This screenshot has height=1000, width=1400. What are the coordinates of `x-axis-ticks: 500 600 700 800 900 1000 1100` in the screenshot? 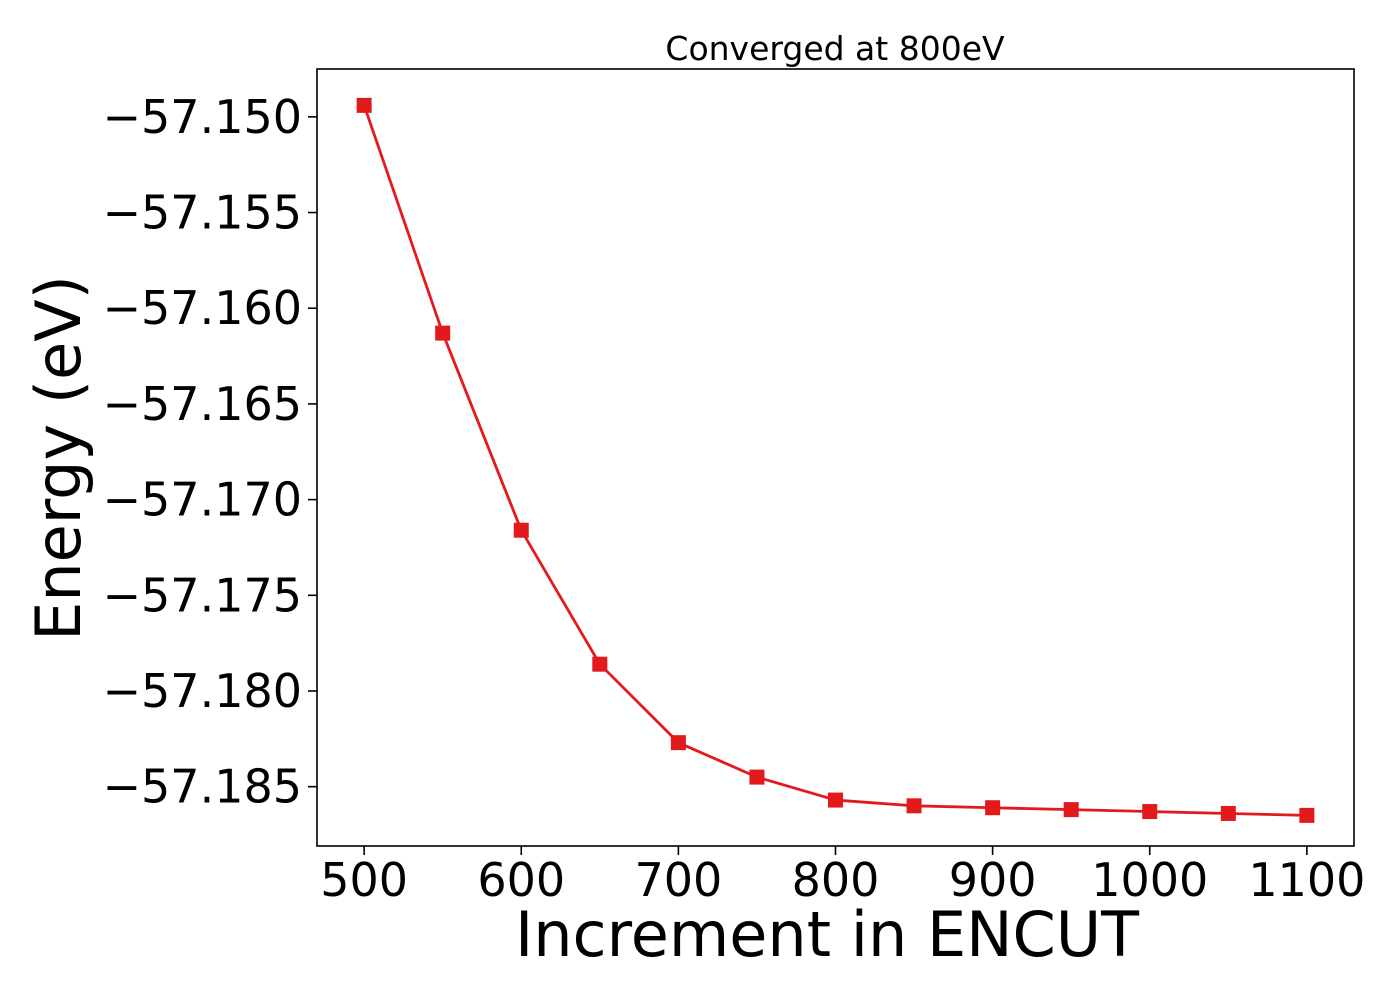 It's located at (842, 876).